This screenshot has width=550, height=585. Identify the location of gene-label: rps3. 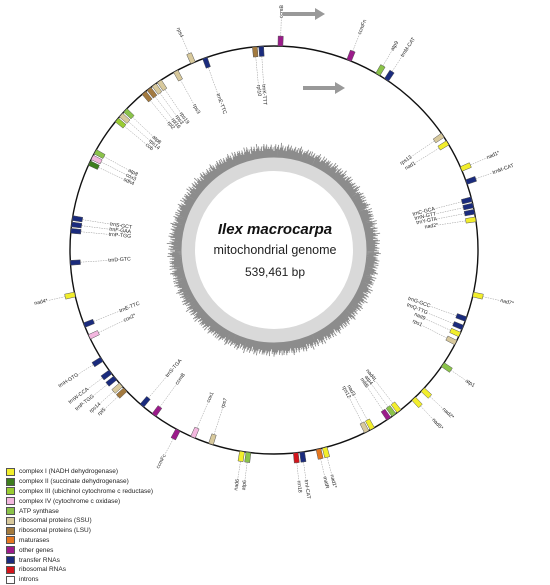
(179, 120).